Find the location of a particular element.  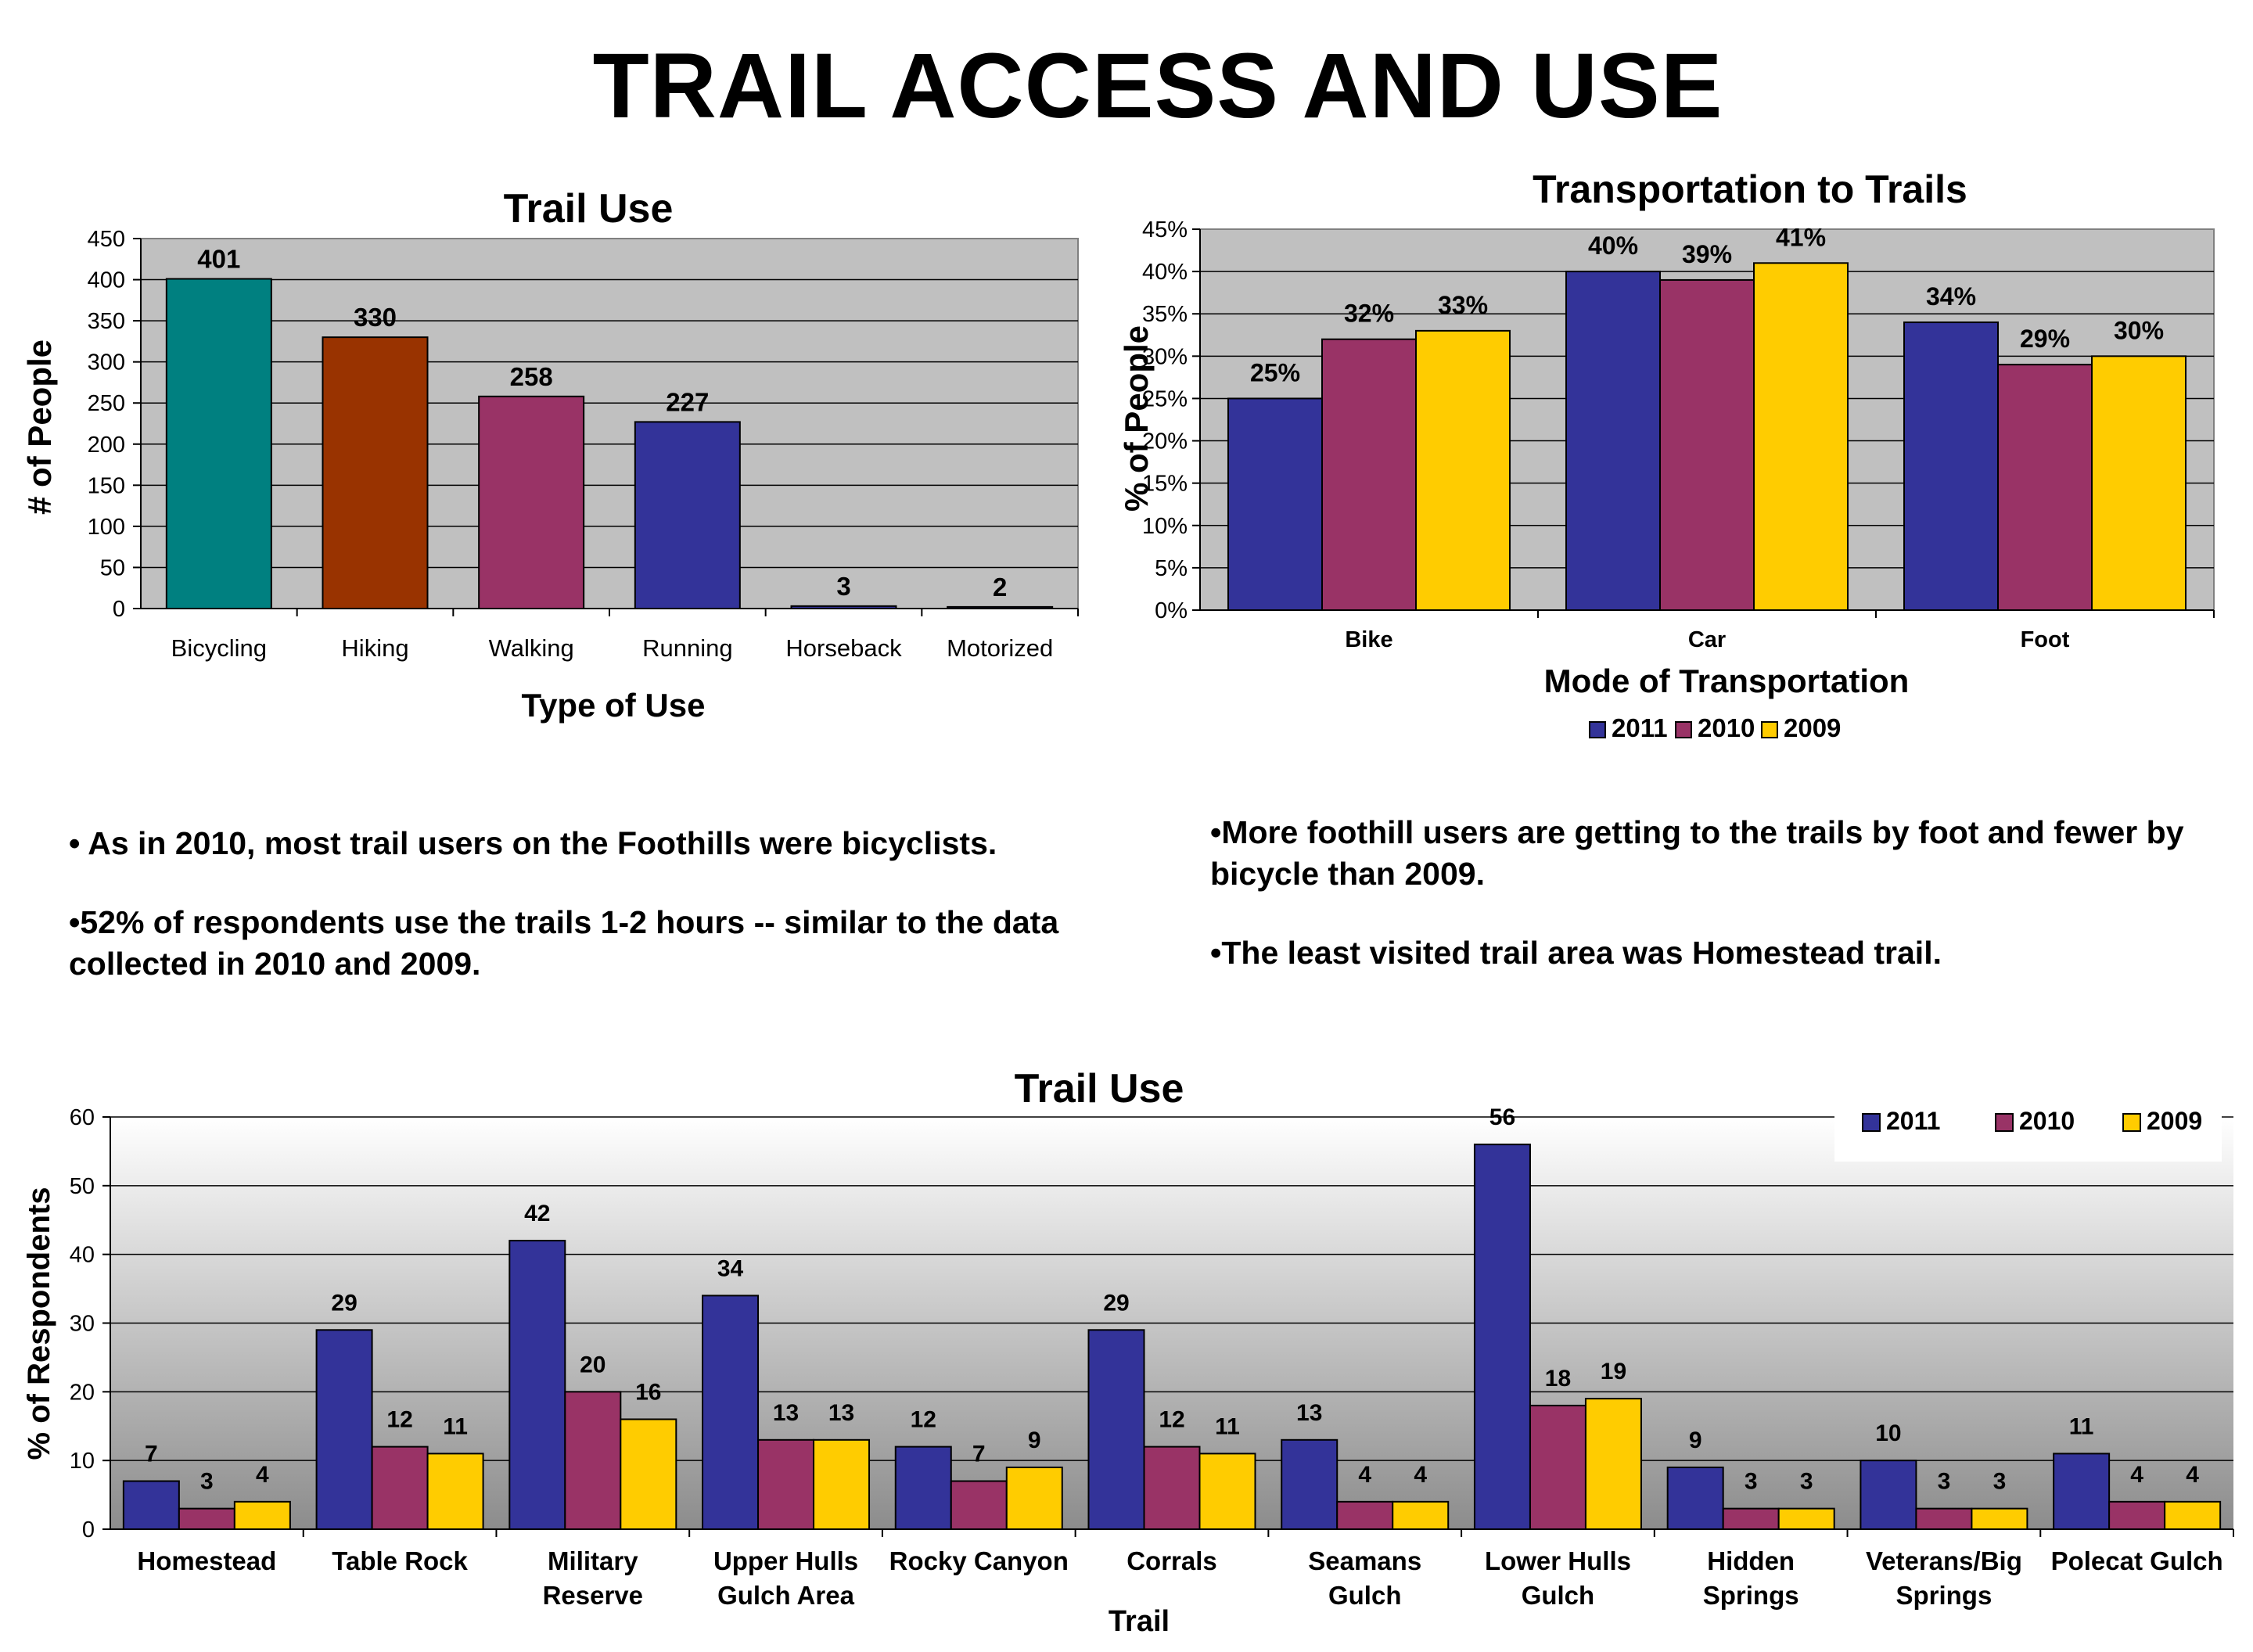

x-tick-label: Car is located at coordinates (1707, 640).